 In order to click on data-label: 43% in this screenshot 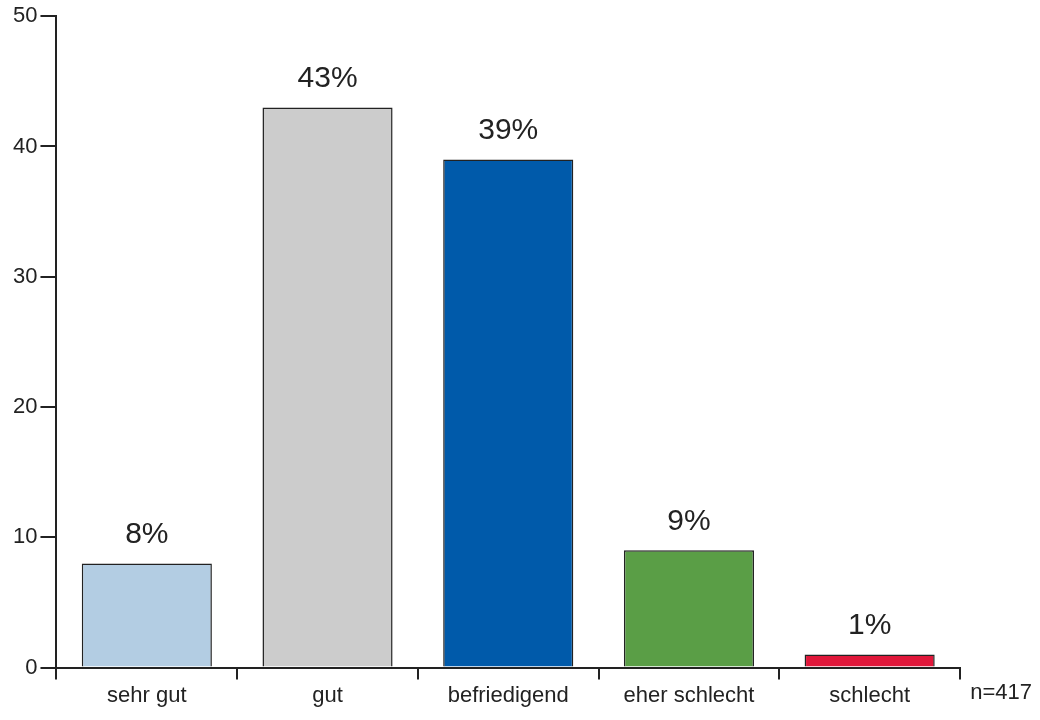, I will do `click(327, 76)`.